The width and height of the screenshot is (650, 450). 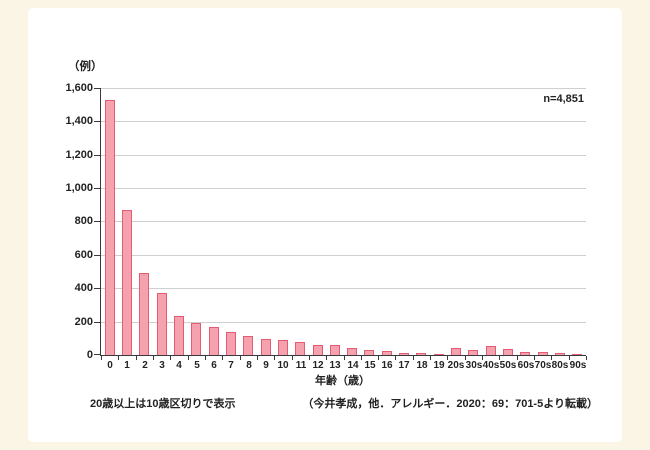 I want to click on x-axis-tick-label: 7, so click(x=231, y=365).